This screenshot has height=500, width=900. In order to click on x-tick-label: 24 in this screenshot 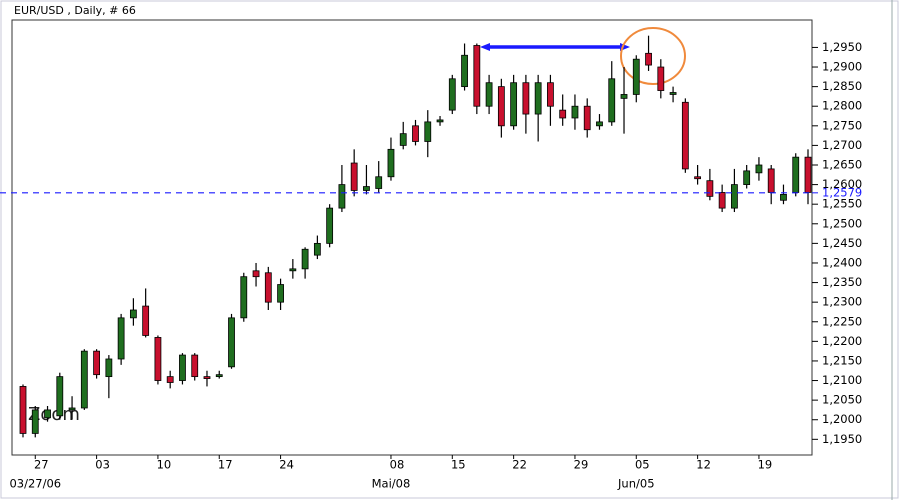, I will do `click(286, 465)`.